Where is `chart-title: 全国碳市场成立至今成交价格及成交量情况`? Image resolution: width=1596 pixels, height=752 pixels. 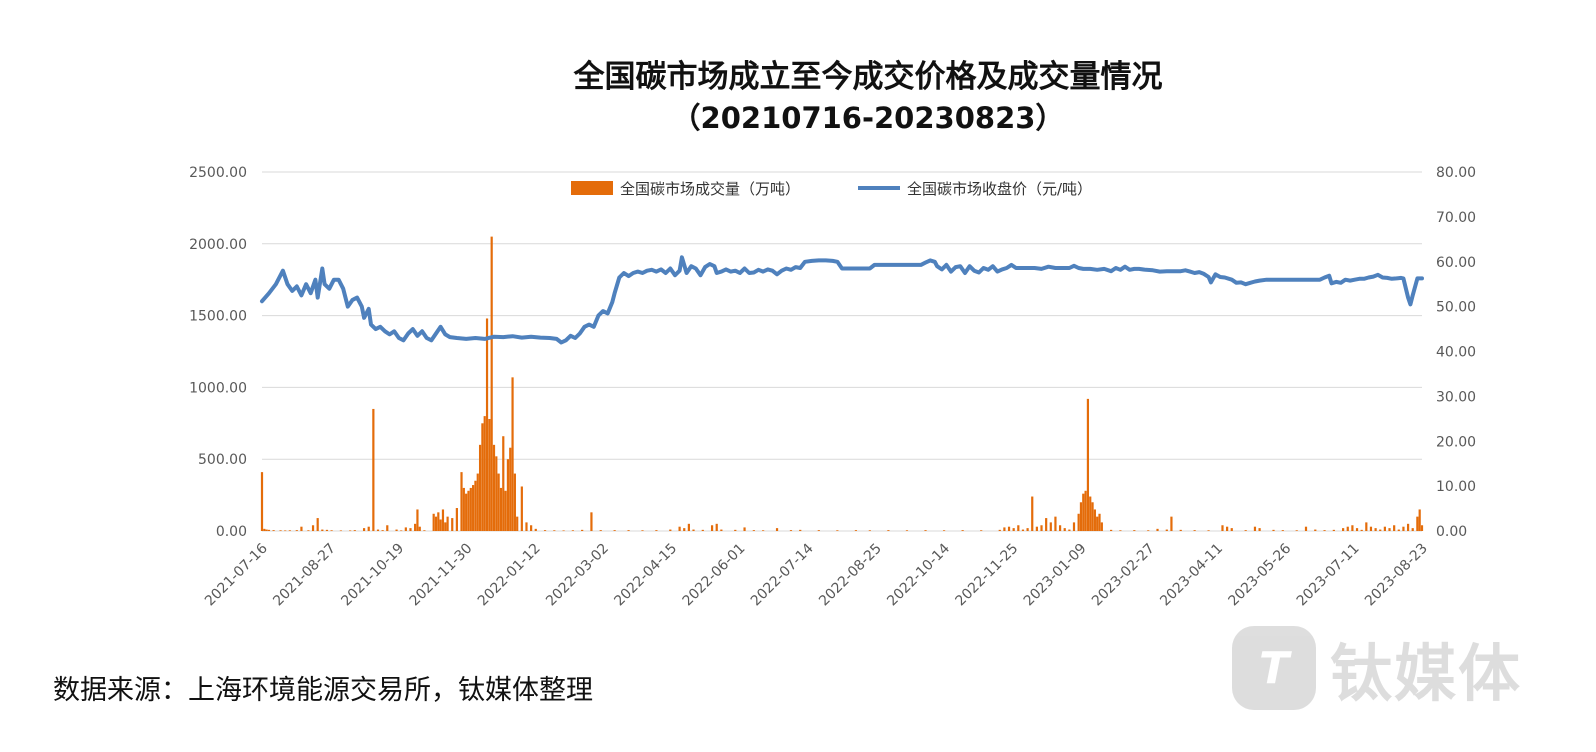
chart-title: 全国碳市场成立至今成交价格及成交量情况 is located at coordinates (868, 77).